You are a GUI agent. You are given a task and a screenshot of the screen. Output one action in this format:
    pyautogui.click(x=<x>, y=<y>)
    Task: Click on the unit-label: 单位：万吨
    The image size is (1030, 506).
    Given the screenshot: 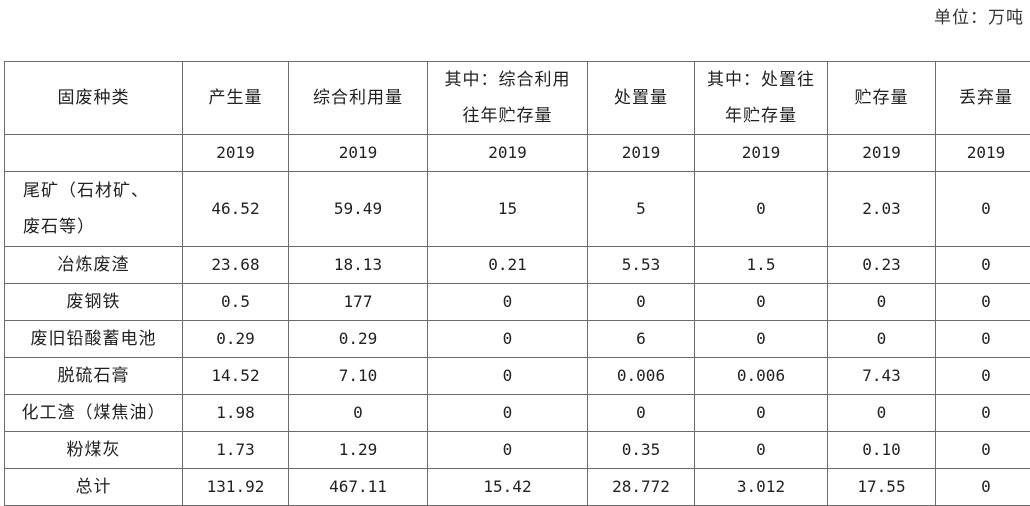 What is the action you would take?
    pyautogui.click(x=979, y=18)
    